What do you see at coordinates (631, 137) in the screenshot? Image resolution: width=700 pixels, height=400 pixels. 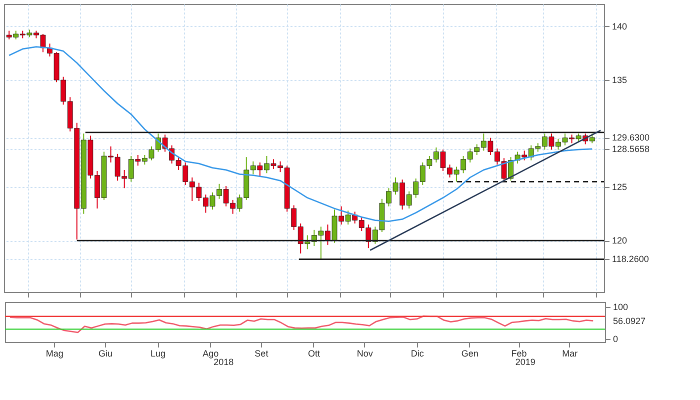 I see `y-tick-label: 129.6300` at bounding box center [631, 137].